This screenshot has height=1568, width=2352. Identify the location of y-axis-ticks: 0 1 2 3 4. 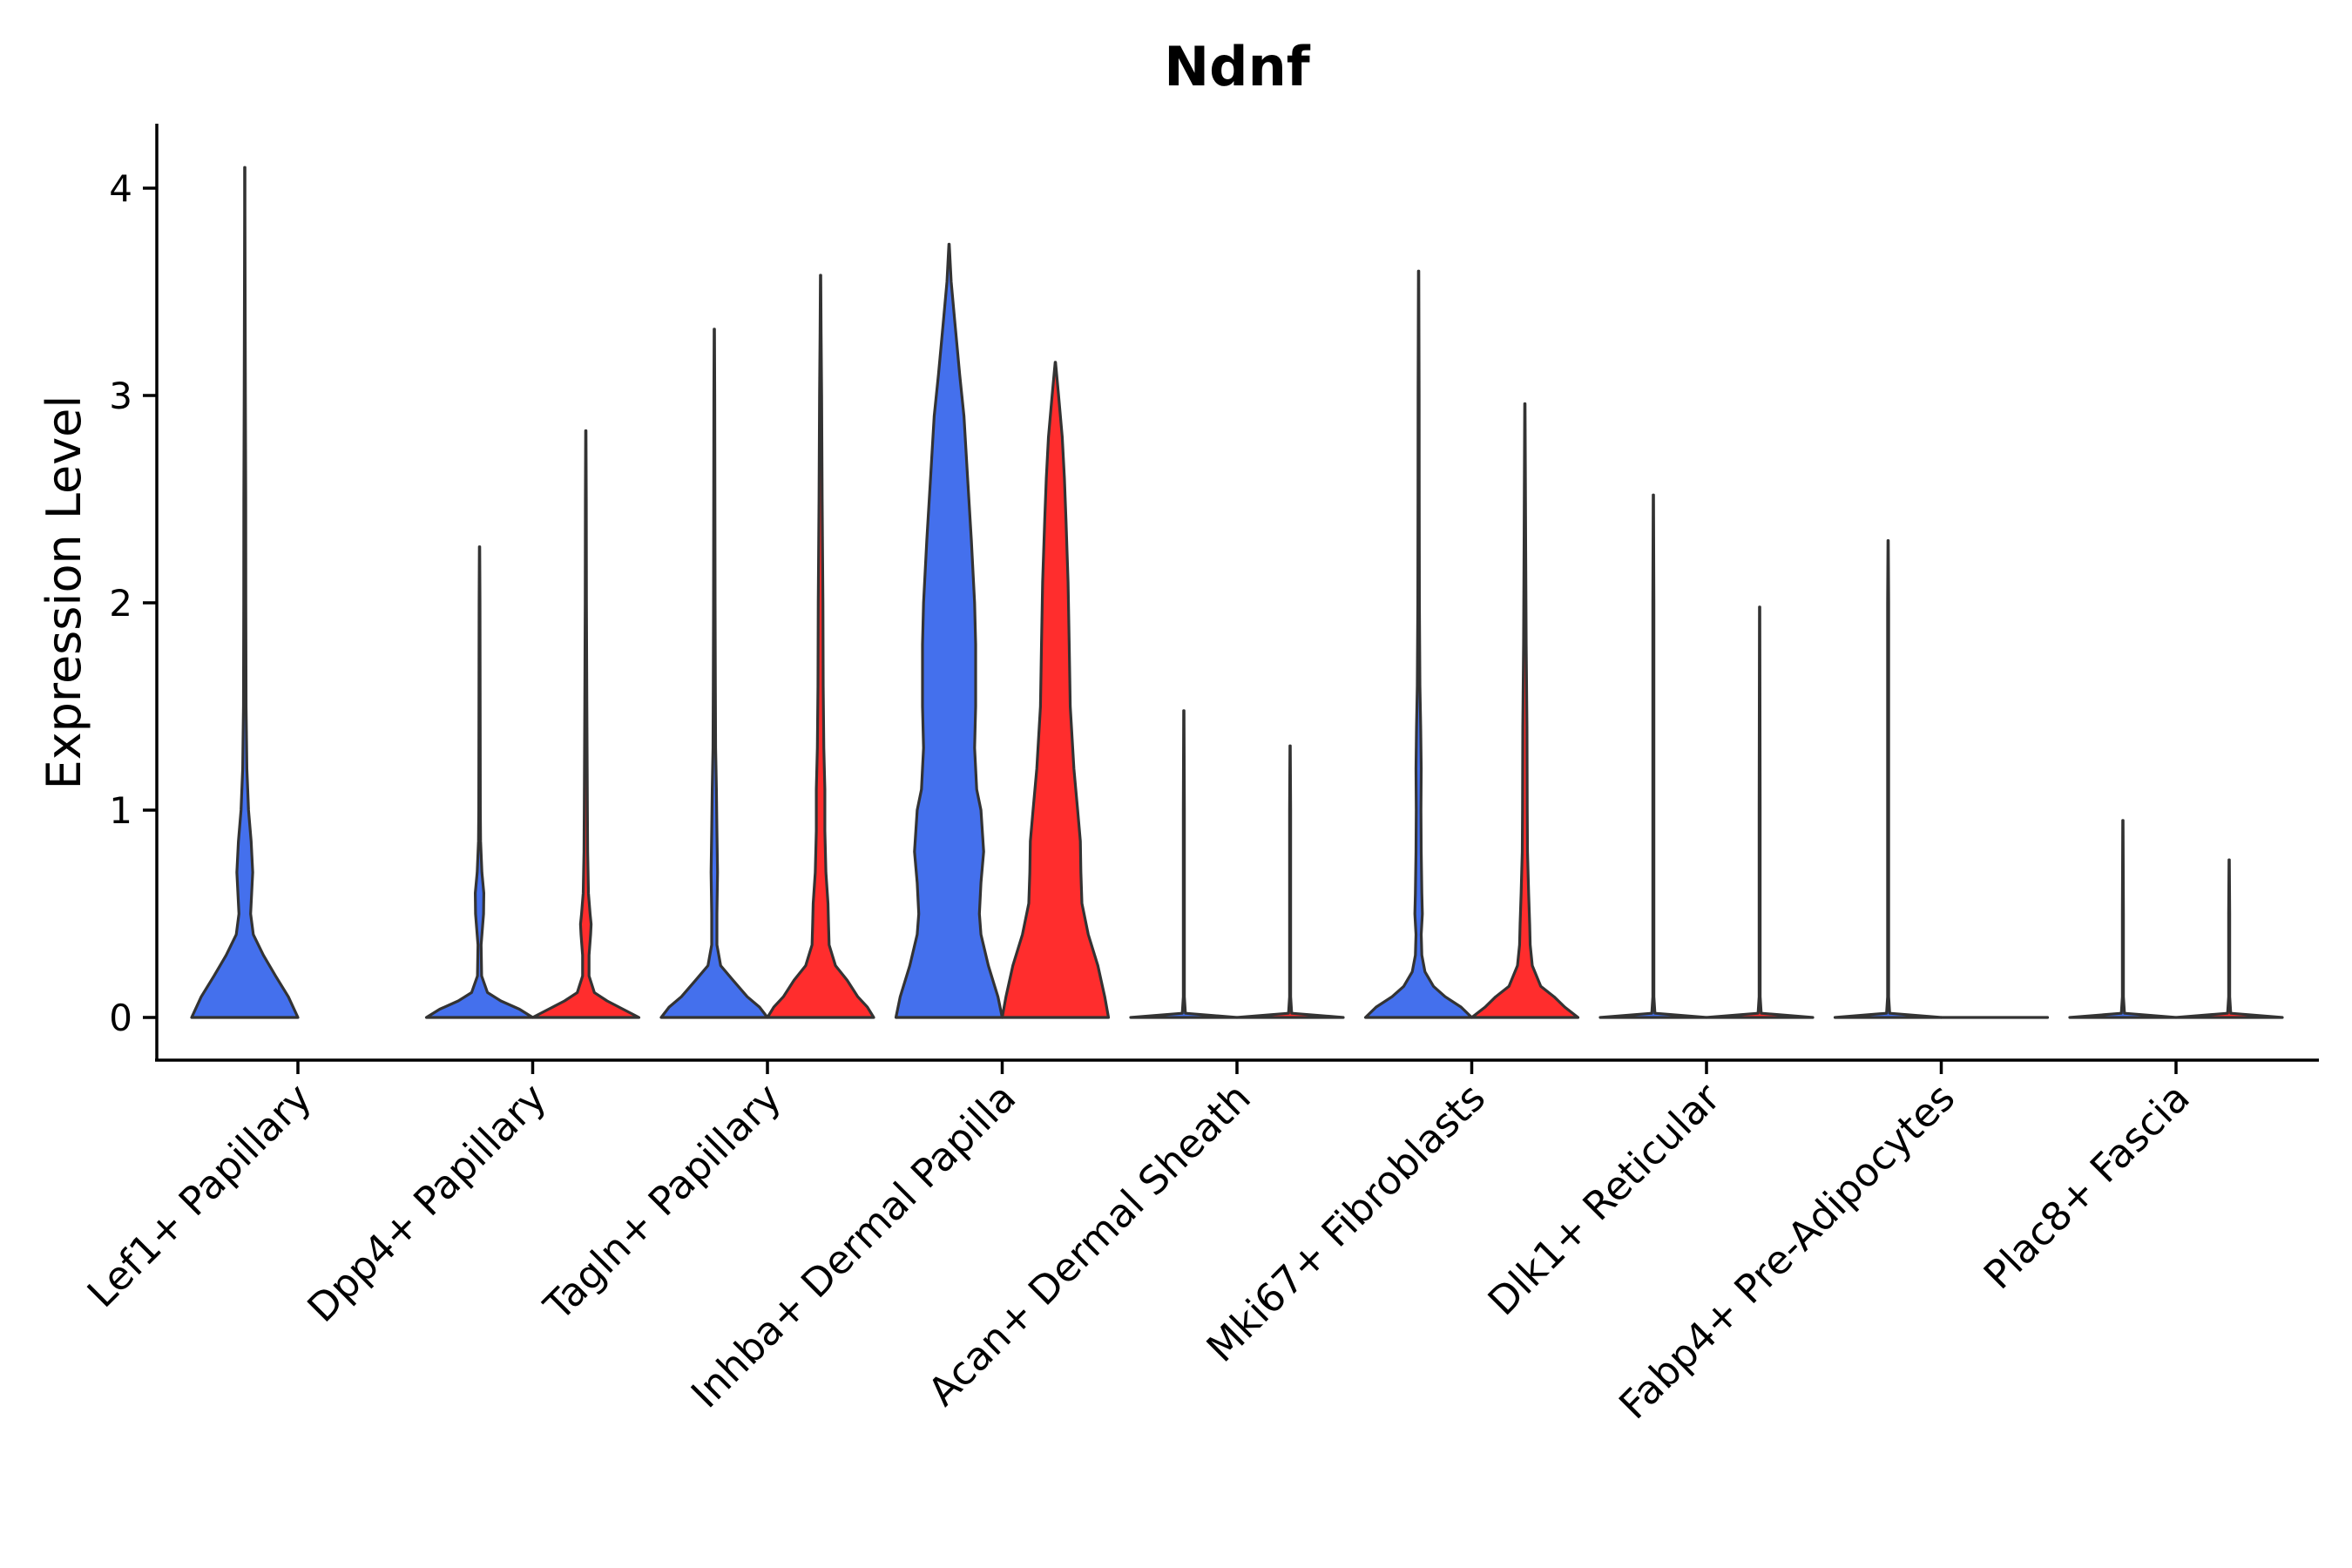
(133, 603).